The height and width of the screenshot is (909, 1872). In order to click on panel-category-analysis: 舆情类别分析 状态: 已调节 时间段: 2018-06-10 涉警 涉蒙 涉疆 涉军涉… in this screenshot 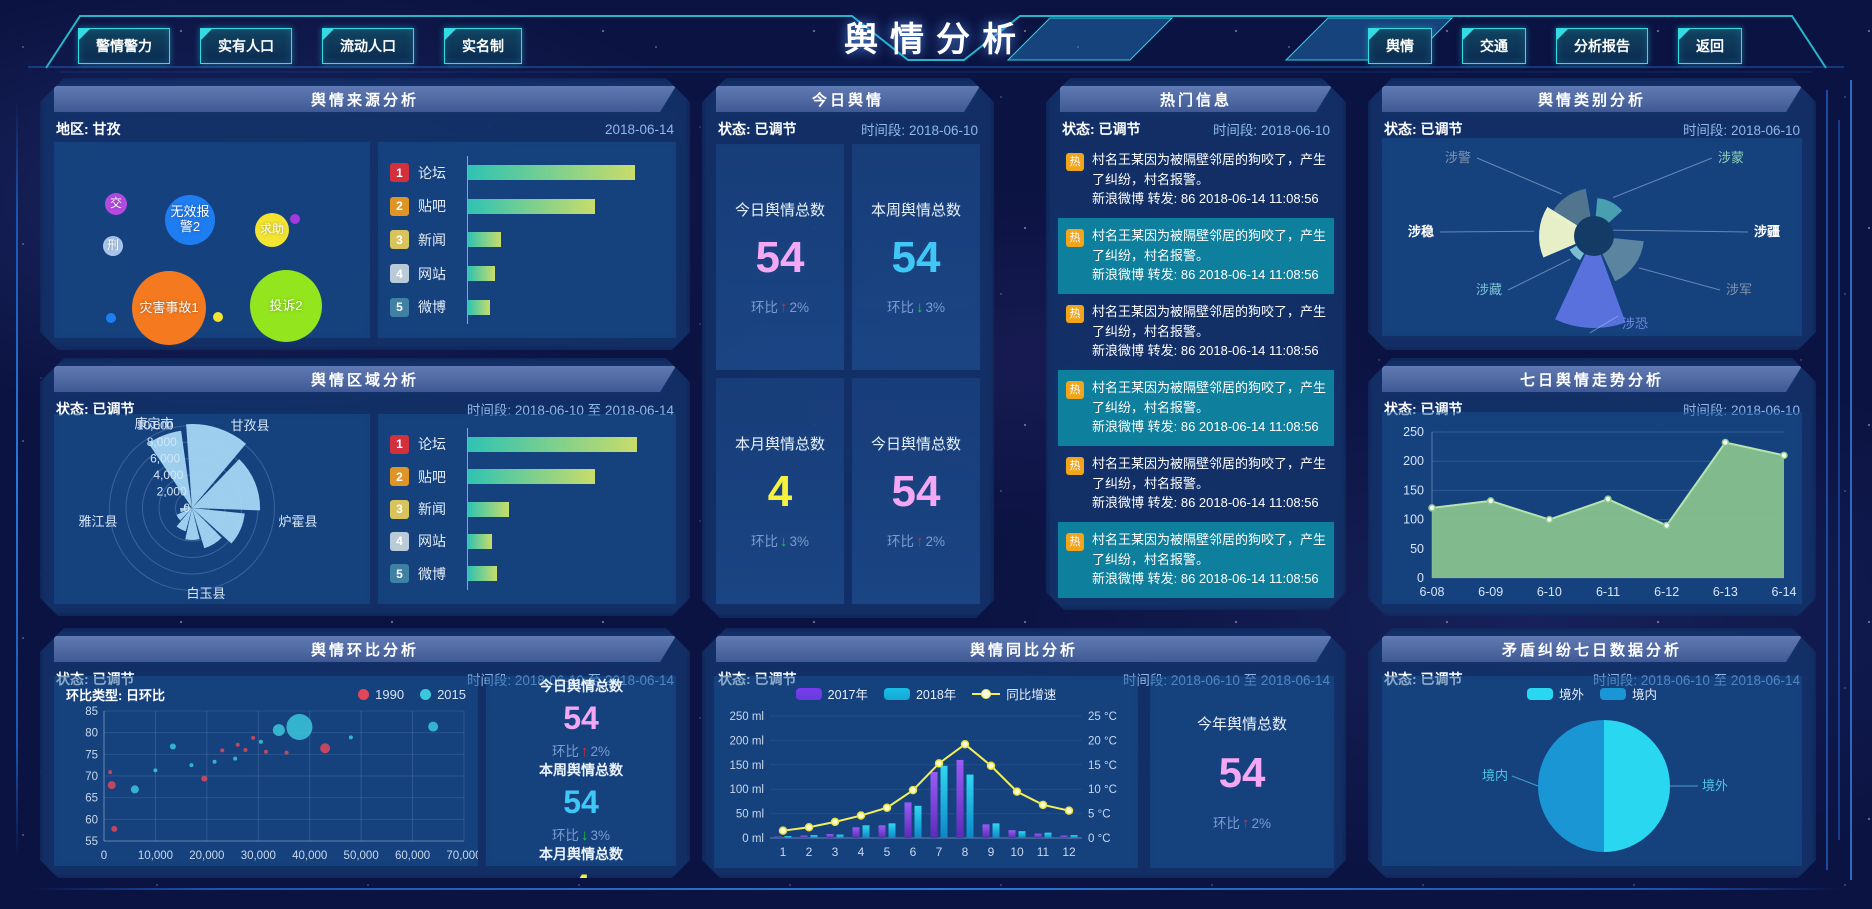, I will do `click(1592, 214)`.